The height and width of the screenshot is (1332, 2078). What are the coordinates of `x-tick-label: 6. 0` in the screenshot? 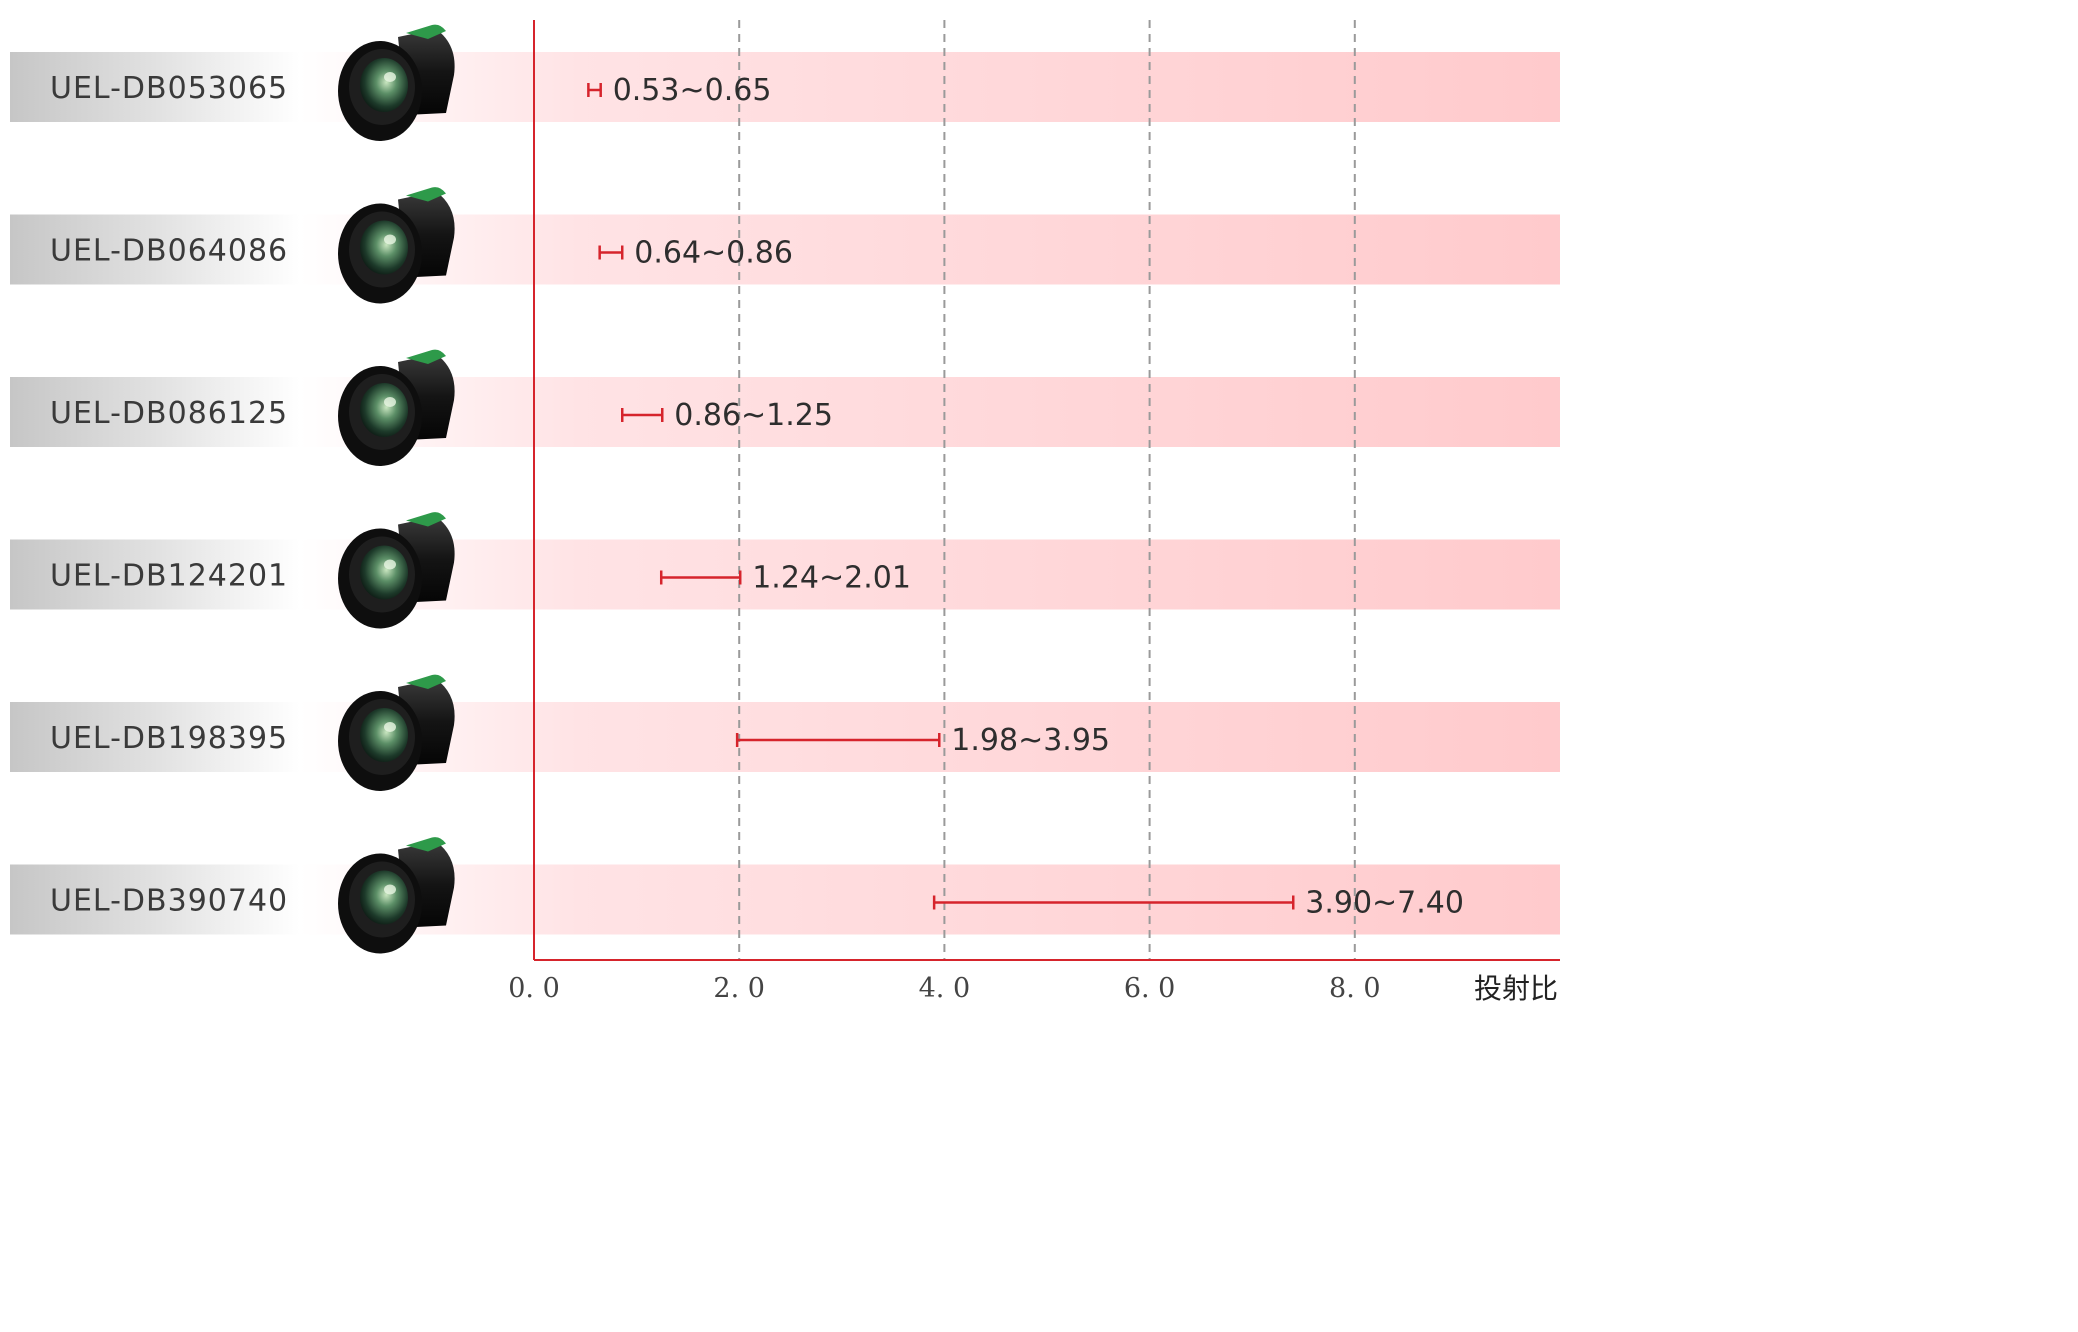 It's located at (1150, 988).